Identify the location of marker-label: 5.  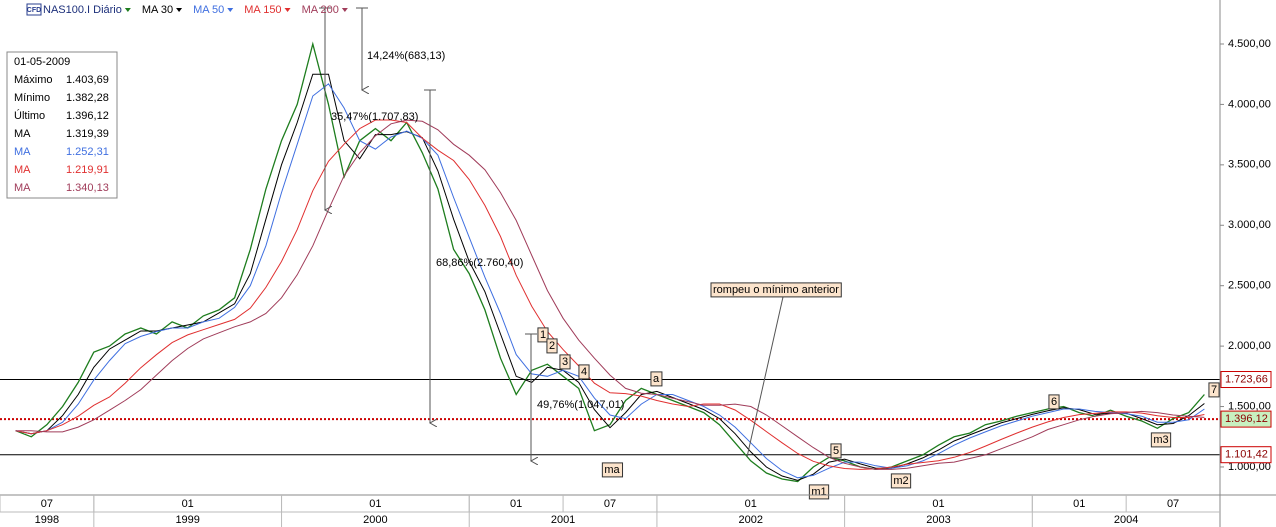
(836, 451).